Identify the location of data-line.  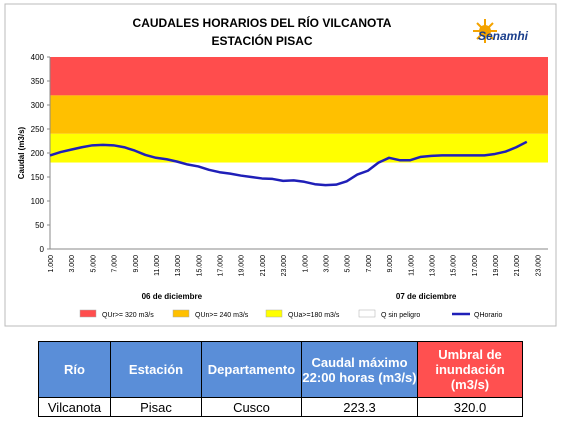
(288, 163).